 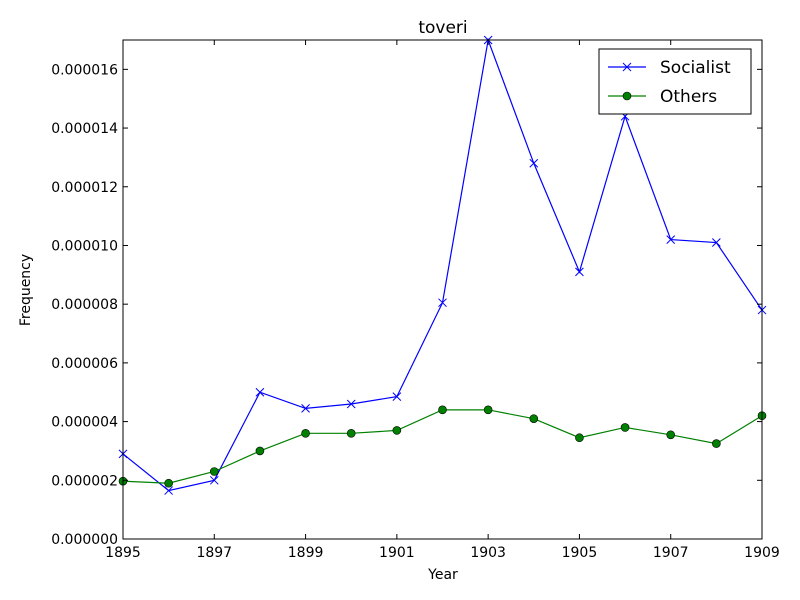 I want to click on legend-marker-others, so click(x=627, y=96).